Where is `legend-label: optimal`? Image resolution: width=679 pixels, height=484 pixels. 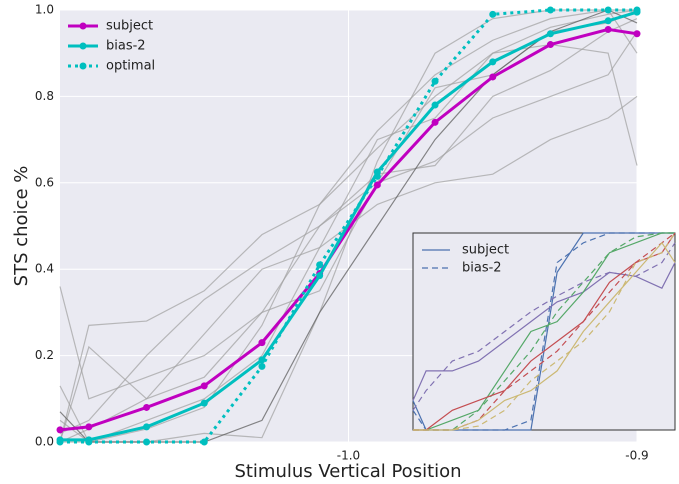
legend-label: optimal is located at coordinates (130, 66).